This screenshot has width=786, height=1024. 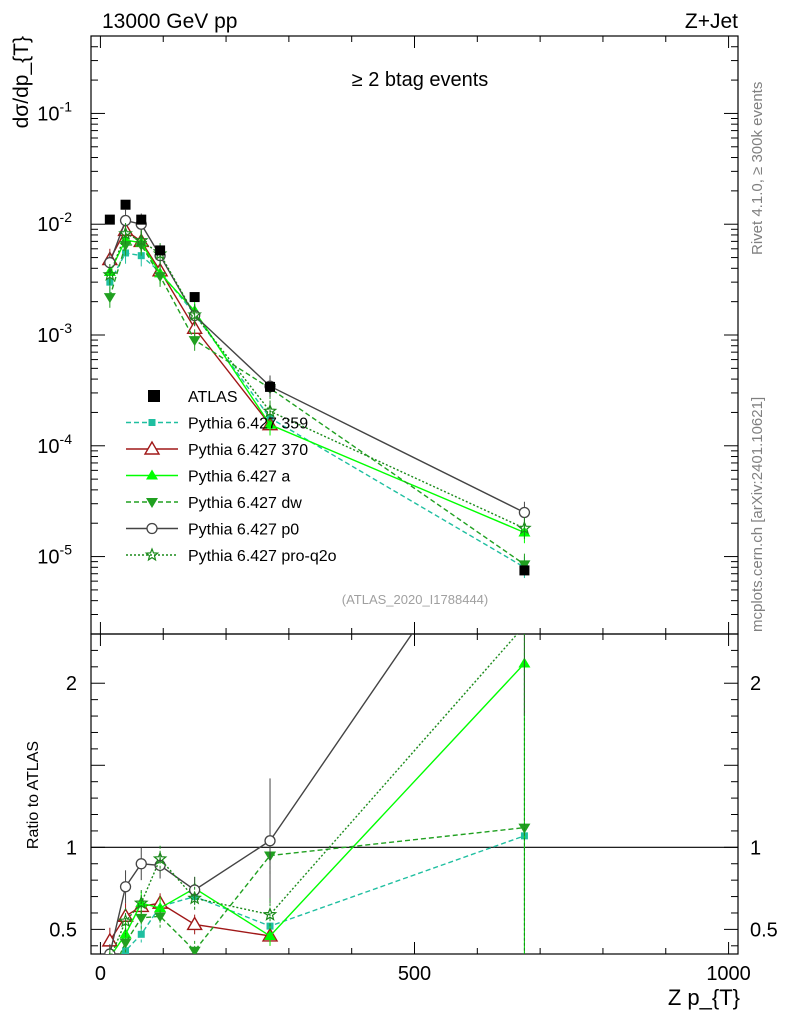 What do you see at coordinates (248, 450) in the screenshot?
I see `legend-label: Pythia 6.427 370` at bounding box center [248, 450].